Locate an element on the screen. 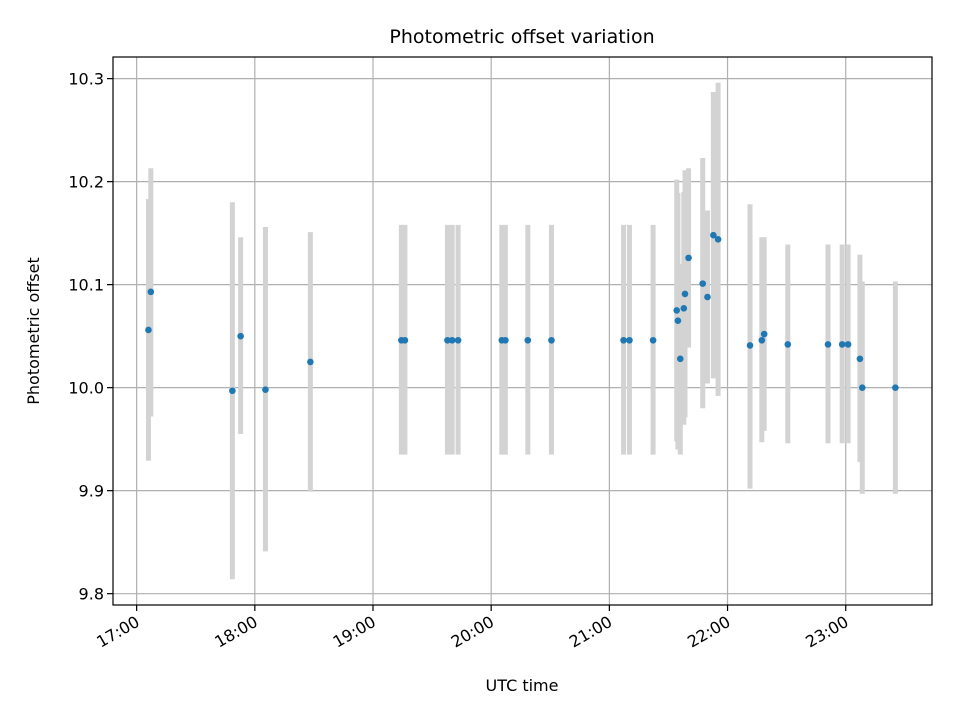 This screenshot has width=960, height=720. y-axis-label: Photometric offset is located at coordinates (33, 331).